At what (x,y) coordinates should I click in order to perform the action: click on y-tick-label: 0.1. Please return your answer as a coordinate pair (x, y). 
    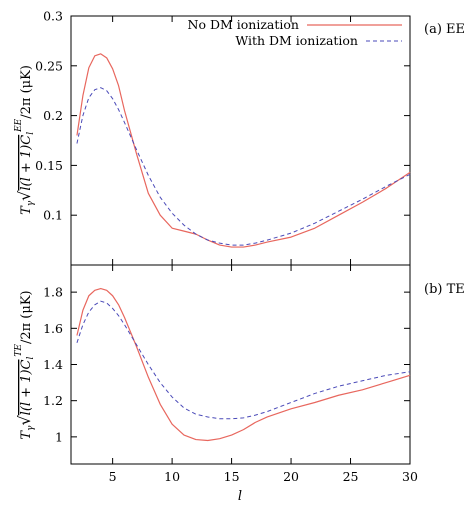
    Looking at the image, I should click on (53, 215).